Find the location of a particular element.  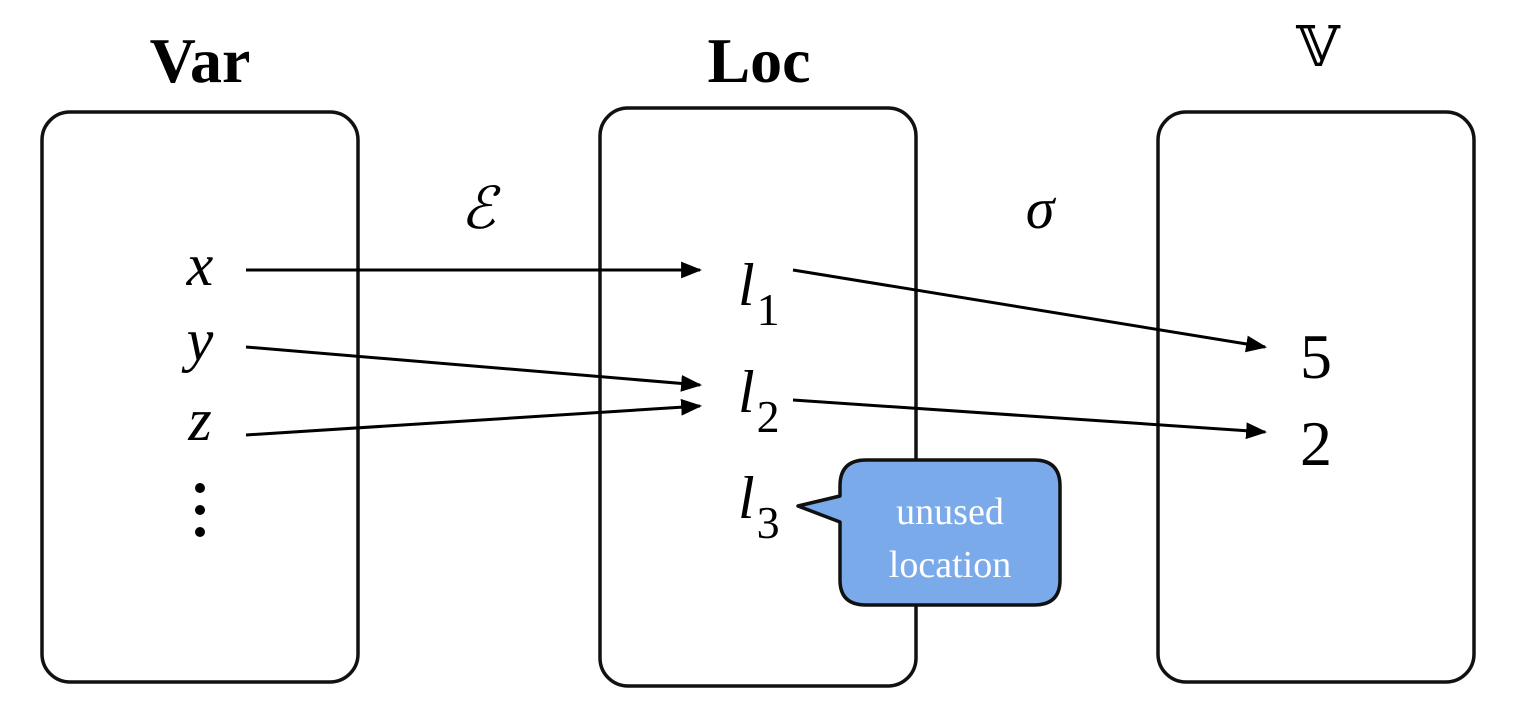

var-item-y: y is located at coordinates (197, 340).